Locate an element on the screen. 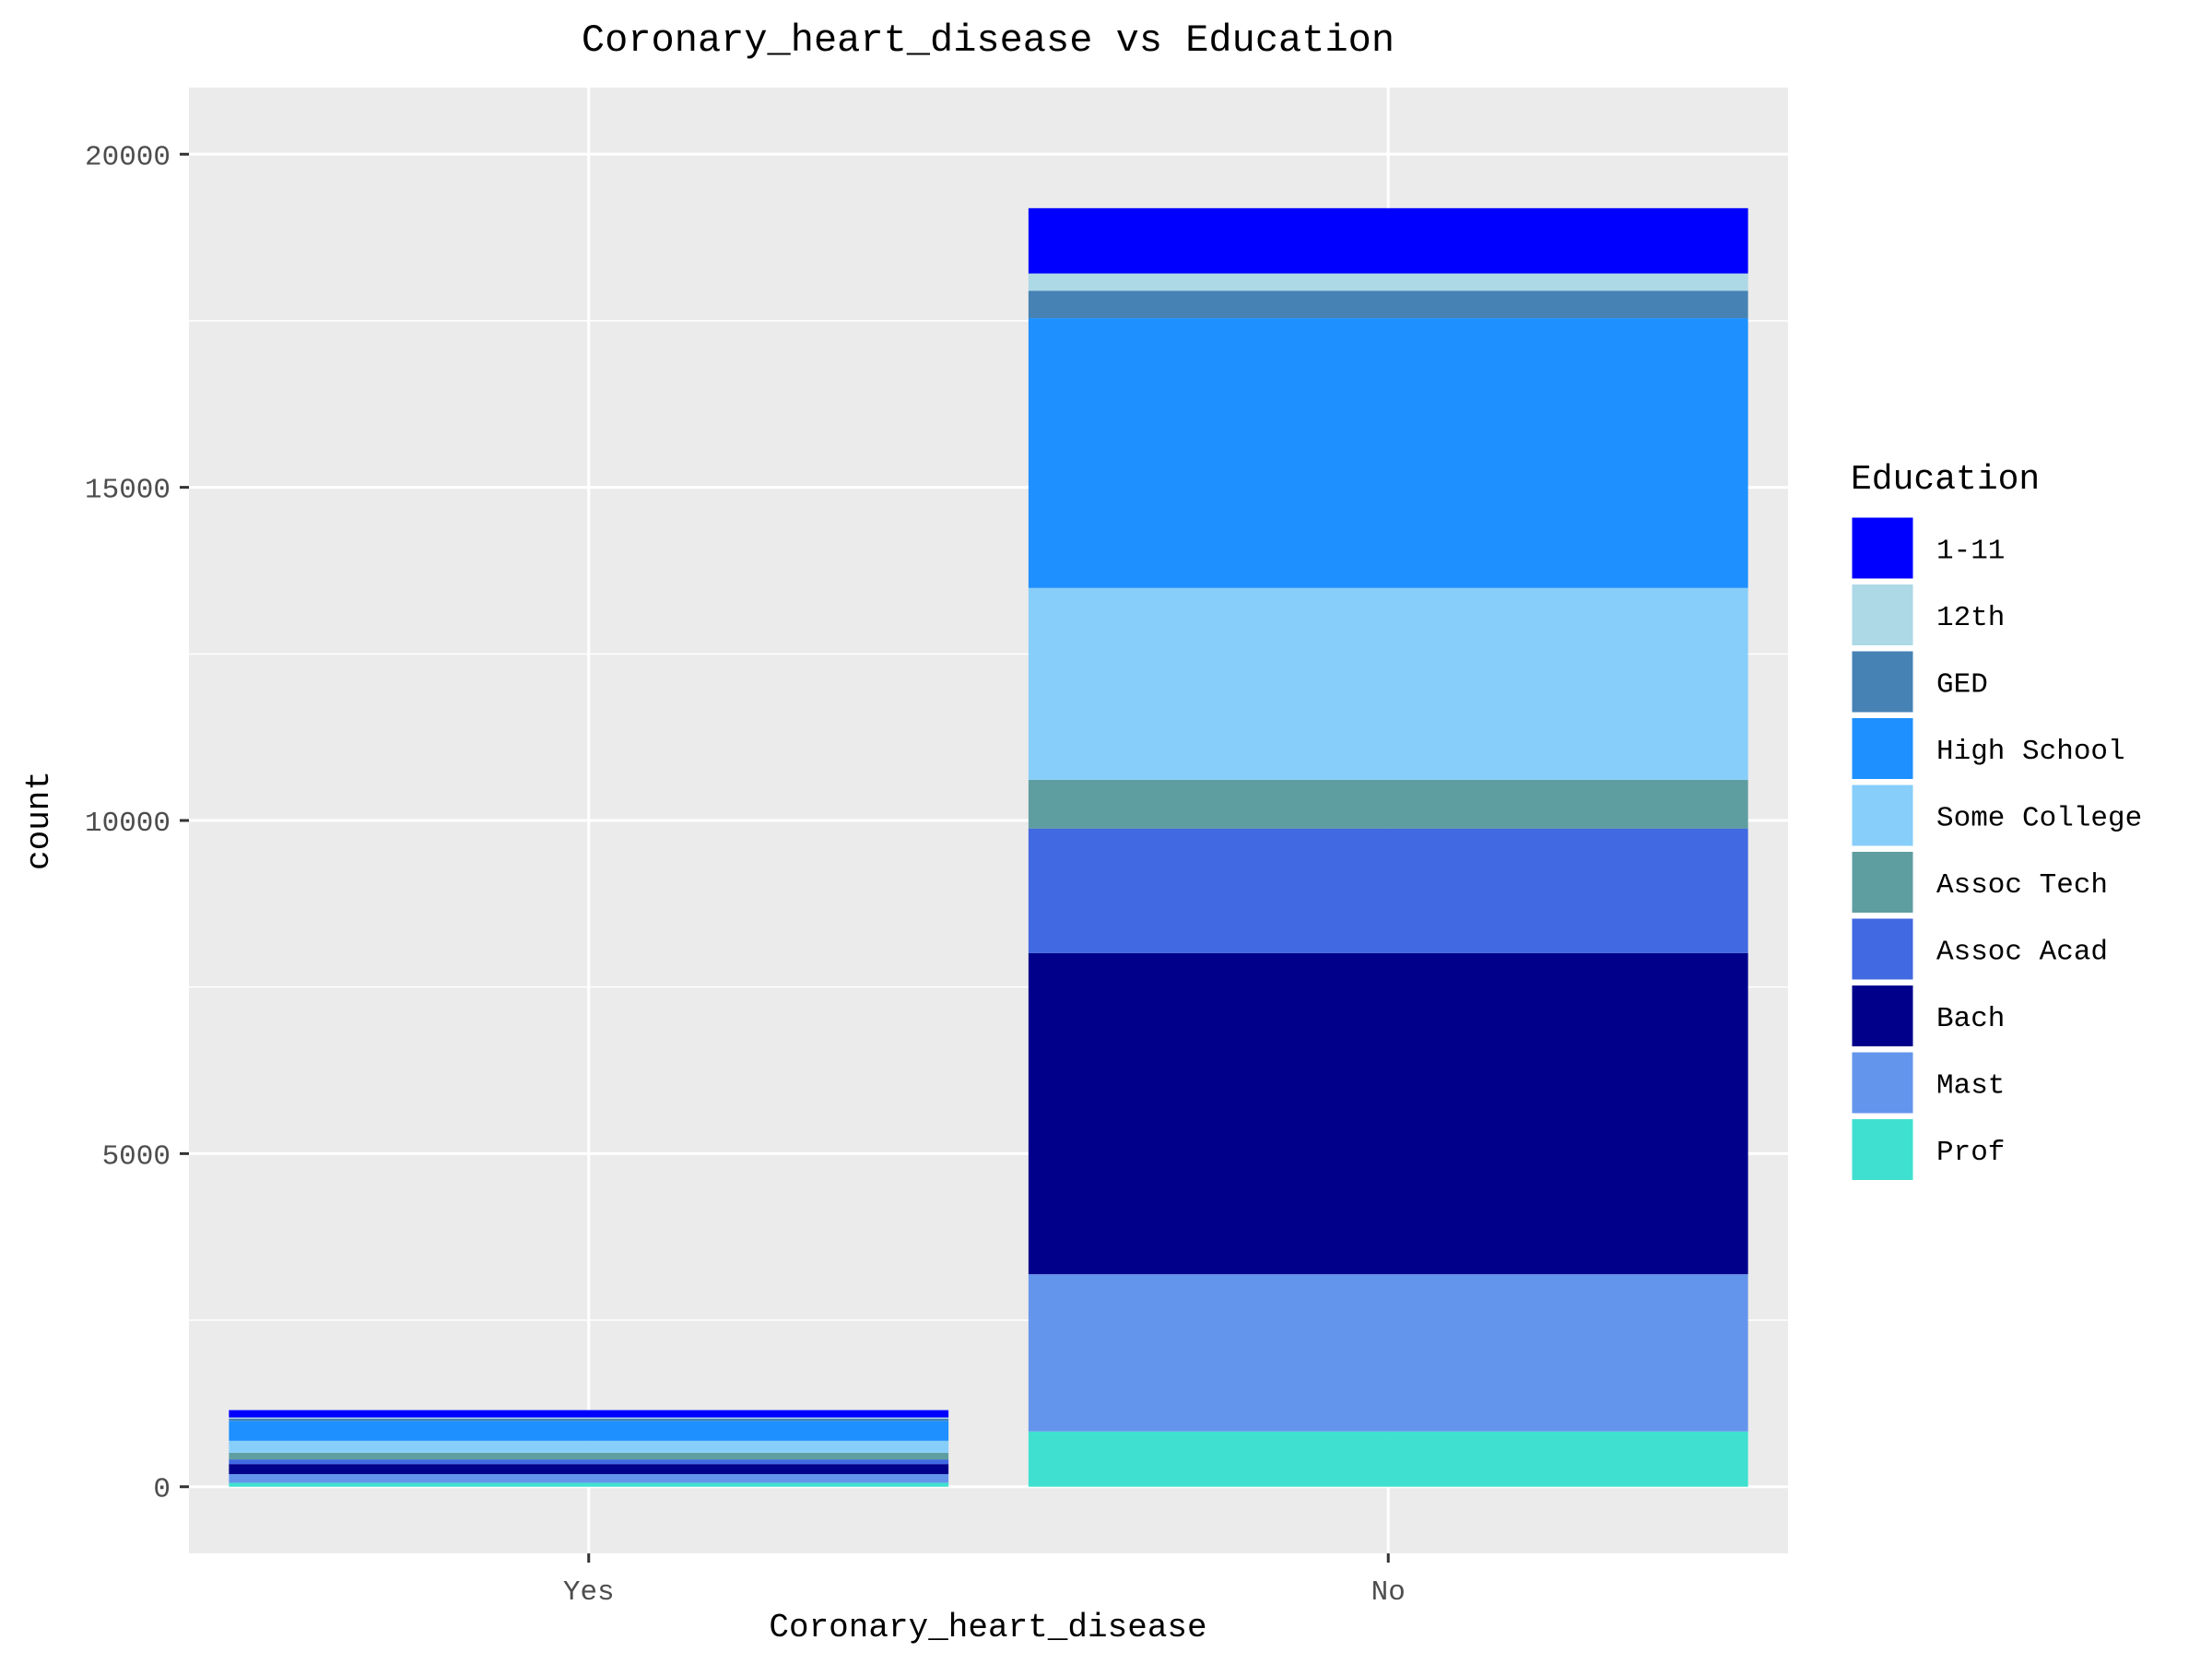 The image size is (2212, 1664). legend-key-ged is located at coordinates (1882, 681).